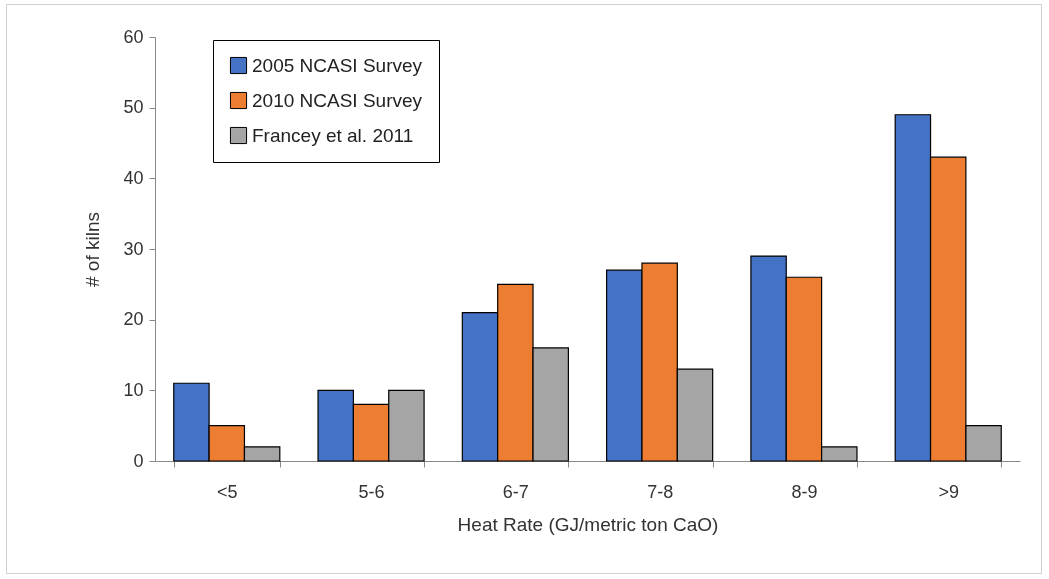 The image size is (1049, 579). I want to click on y-tick-label: 50, so click(133, 107).